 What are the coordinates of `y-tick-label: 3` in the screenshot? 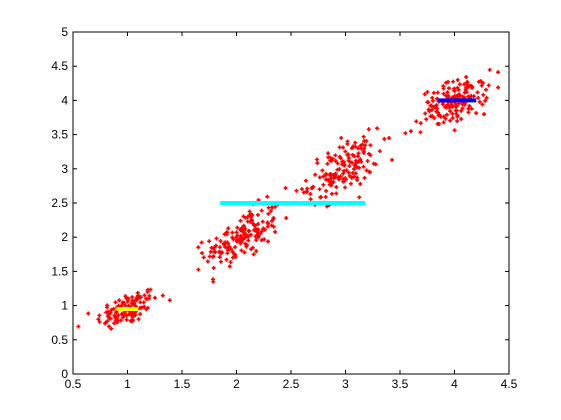 It's located at (64, 169).